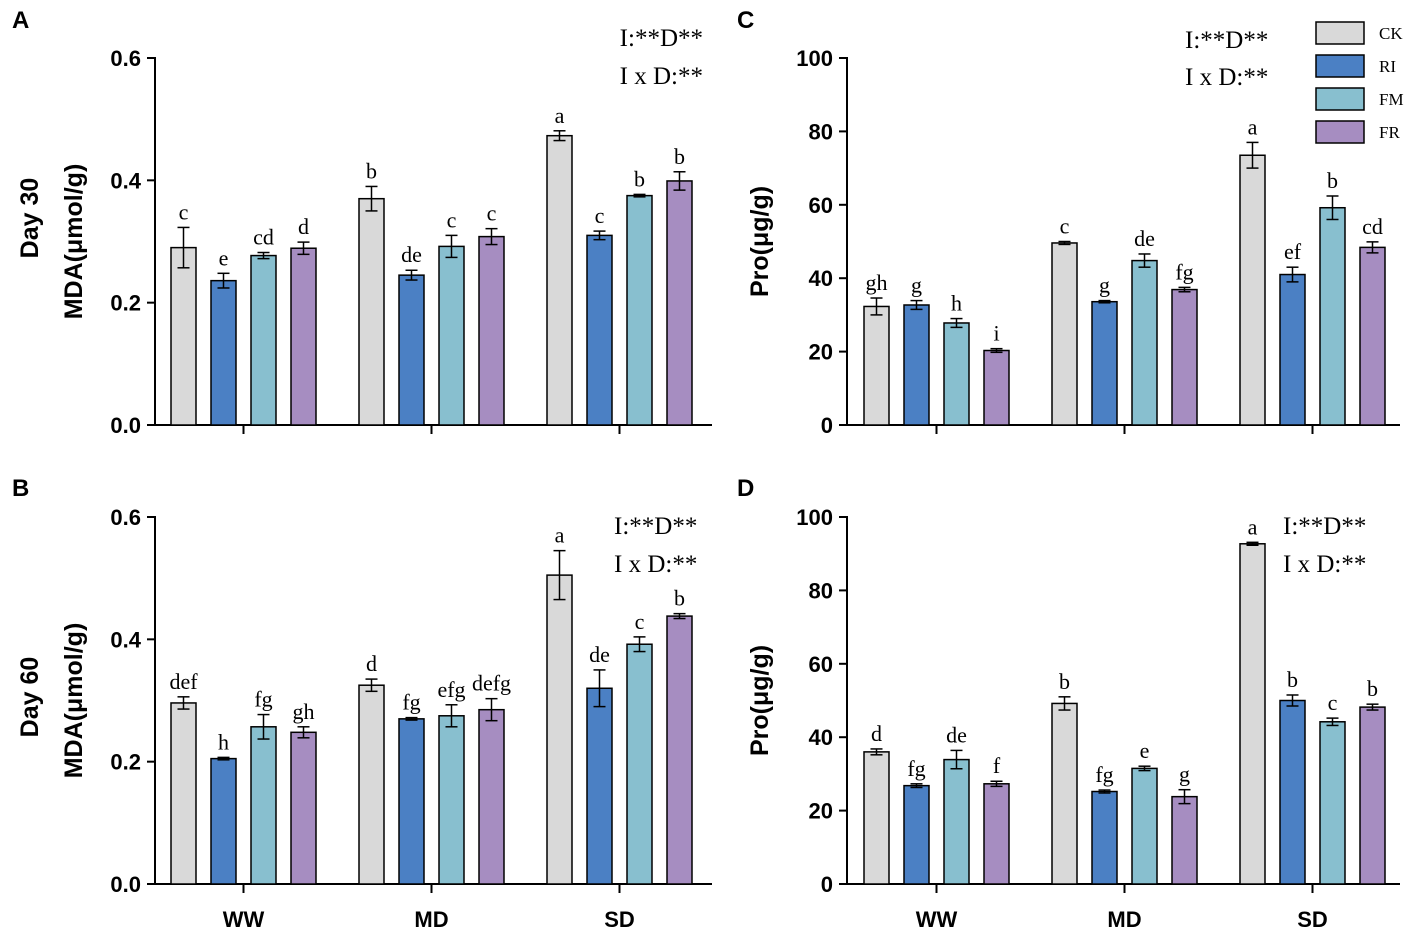  What do you see at coordinates (997, 765) in the screenshot?
I see `significance-letter: f` at bounding box center [997, 765].